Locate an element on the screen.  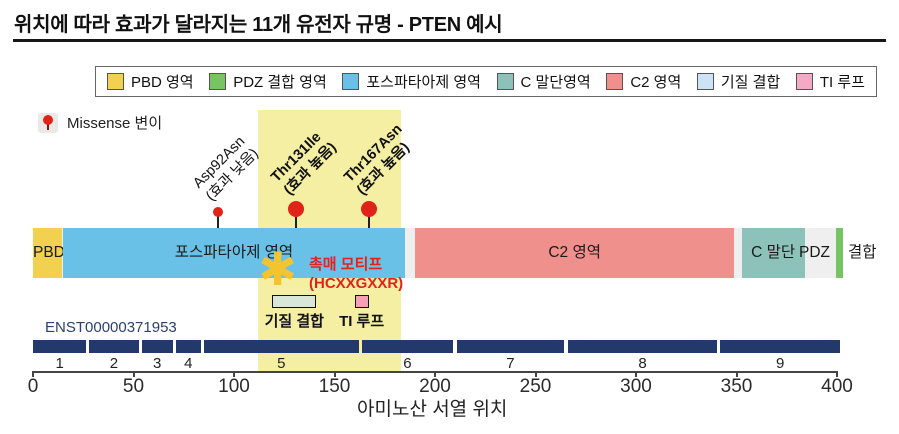
catalytic-motif-star-icon: ✱ is located at coordinates (277, 269).